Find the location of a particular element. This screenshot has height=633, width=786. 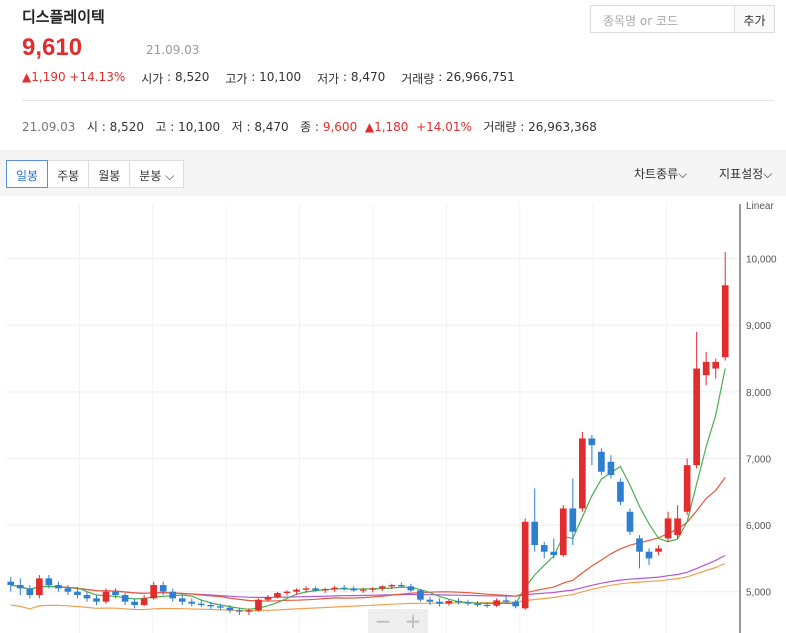

detail-volume-label: 거래량 is located at coordinates (500, 127).